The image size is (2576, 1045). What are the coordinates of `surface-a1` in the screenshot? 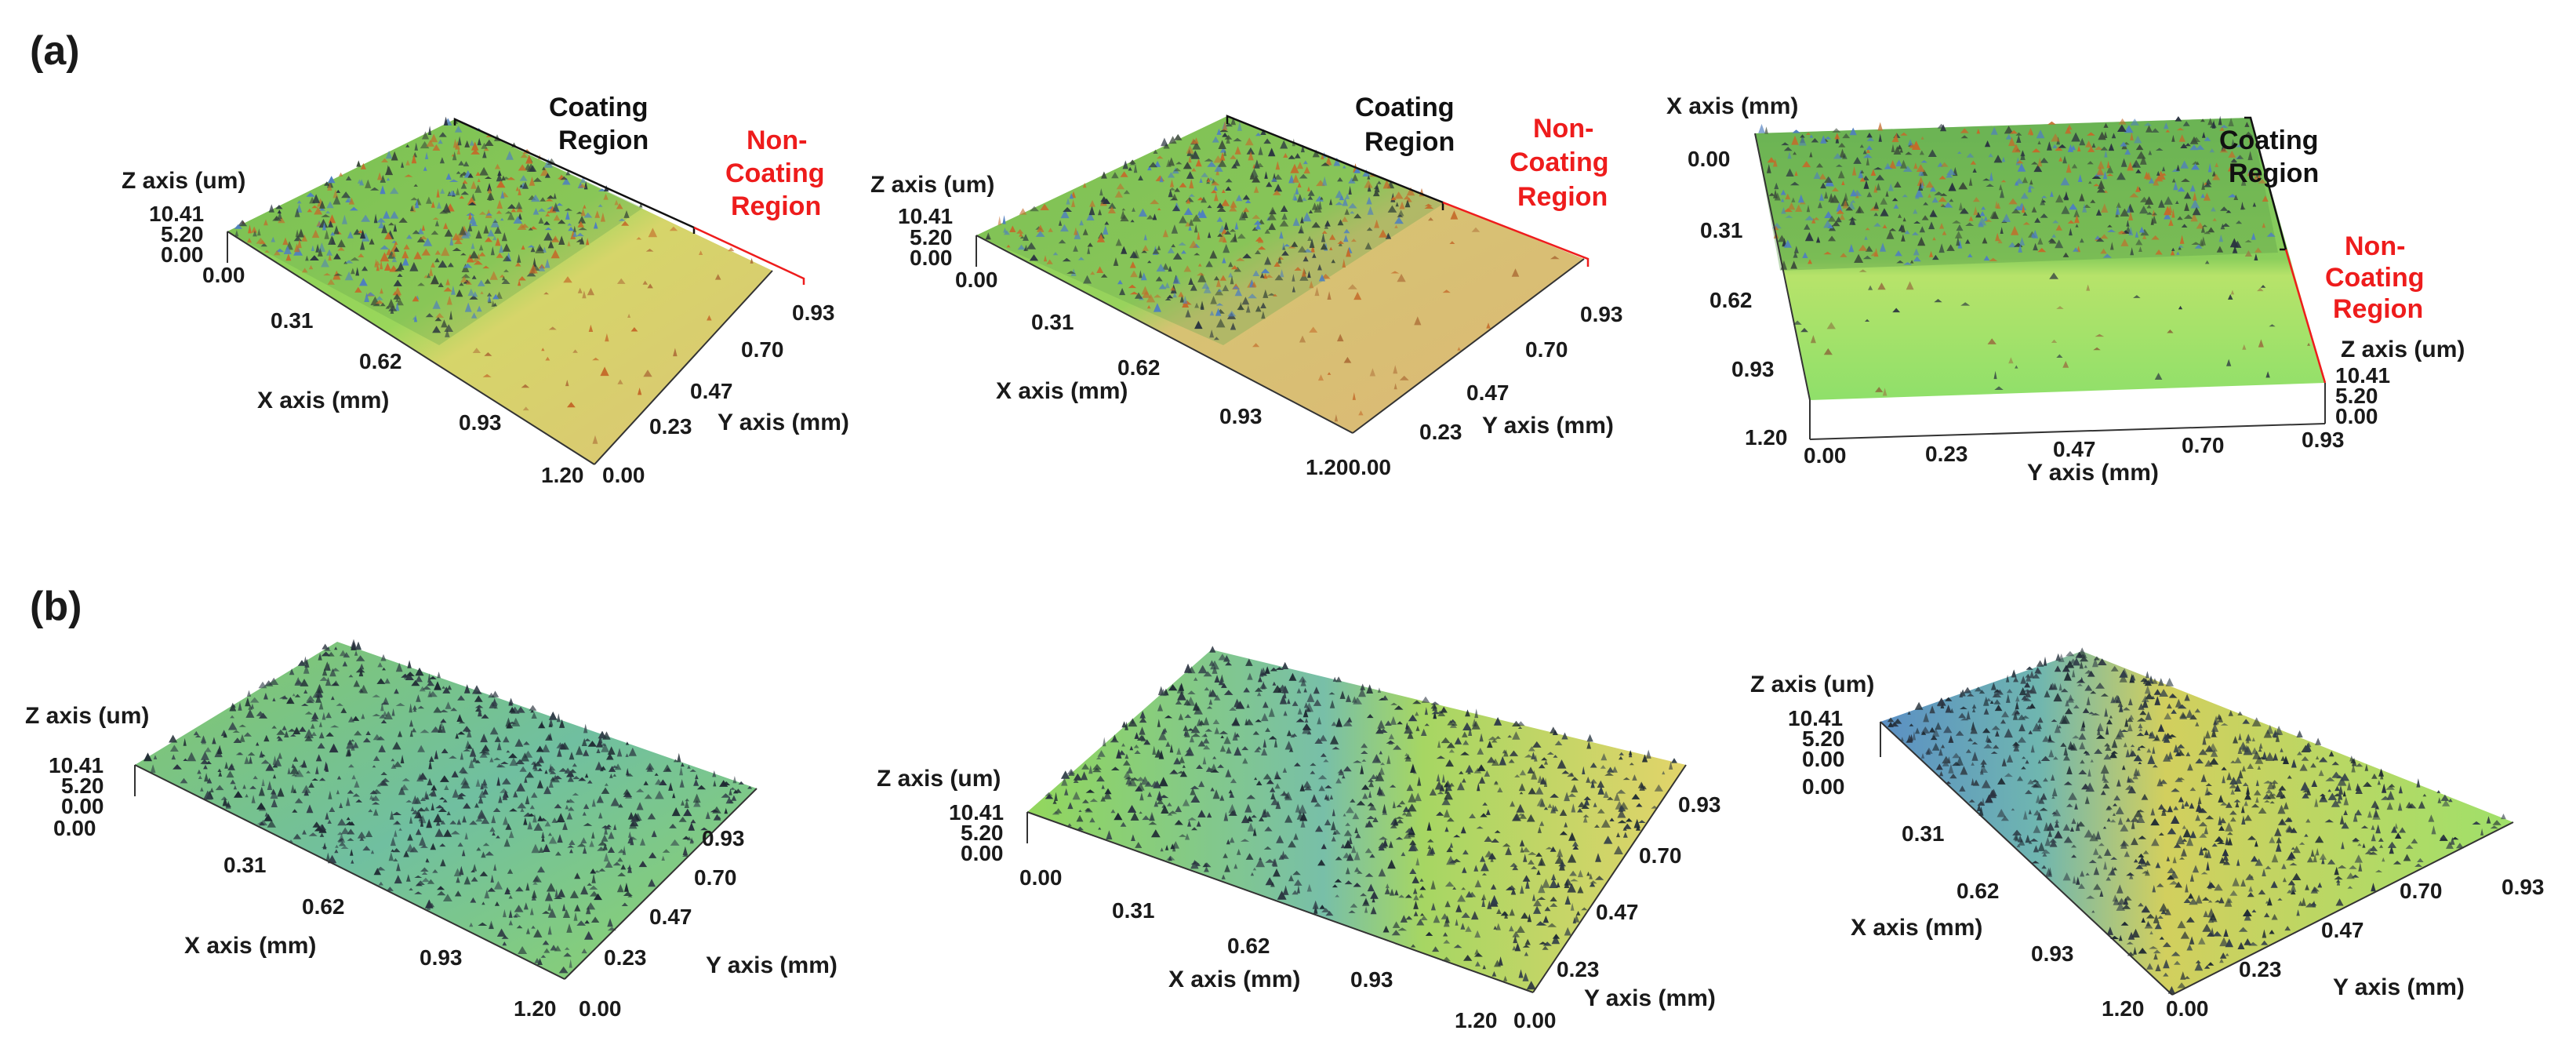 It's located at (499, 291).